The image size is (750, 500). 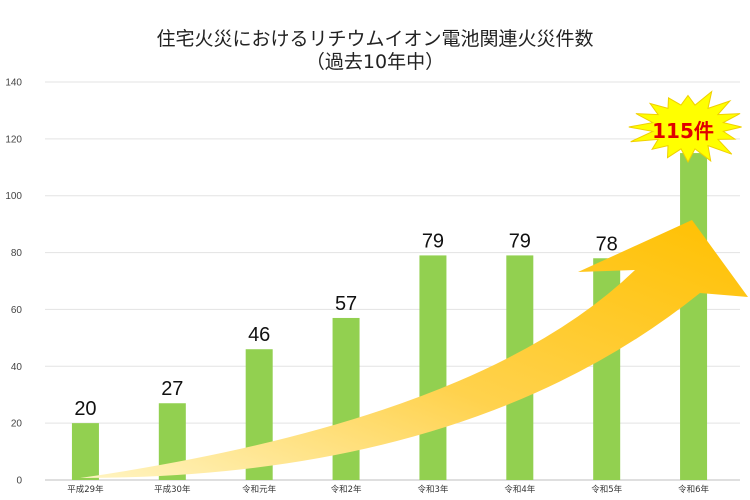 I want to click on y-tick-label: 80, so click(x=17, y=253).